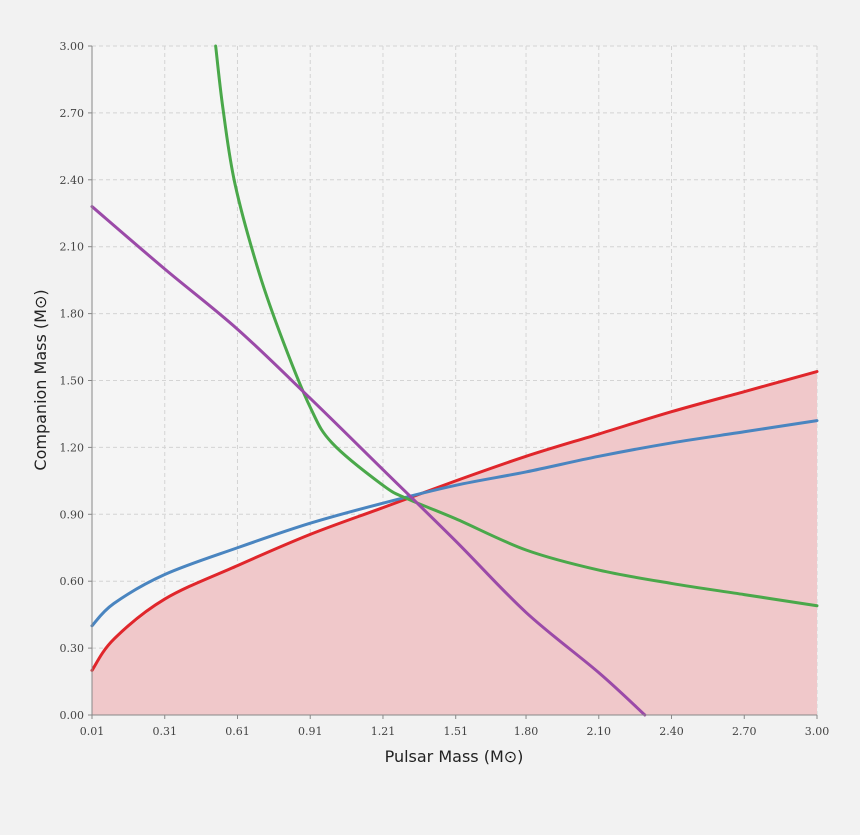 The width and height of the screenshot is (860, 835). What do you see at coordinates (671, 731) in the screenshot?
I see `x-tick-label: 2.40` at bounding box center [671, 731].